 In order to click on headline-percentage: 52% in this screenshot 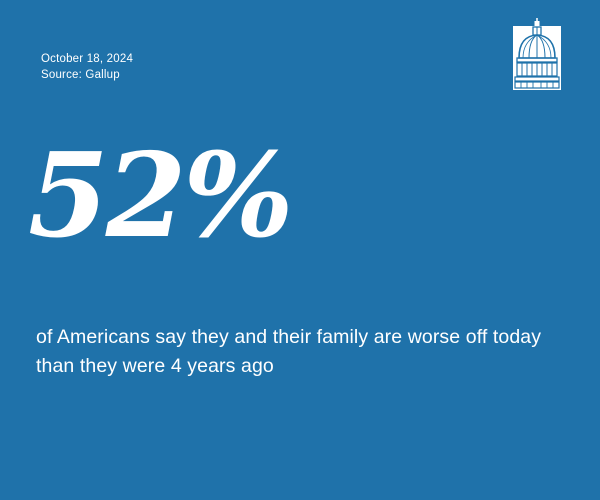, I will do `click(161, 196)`.